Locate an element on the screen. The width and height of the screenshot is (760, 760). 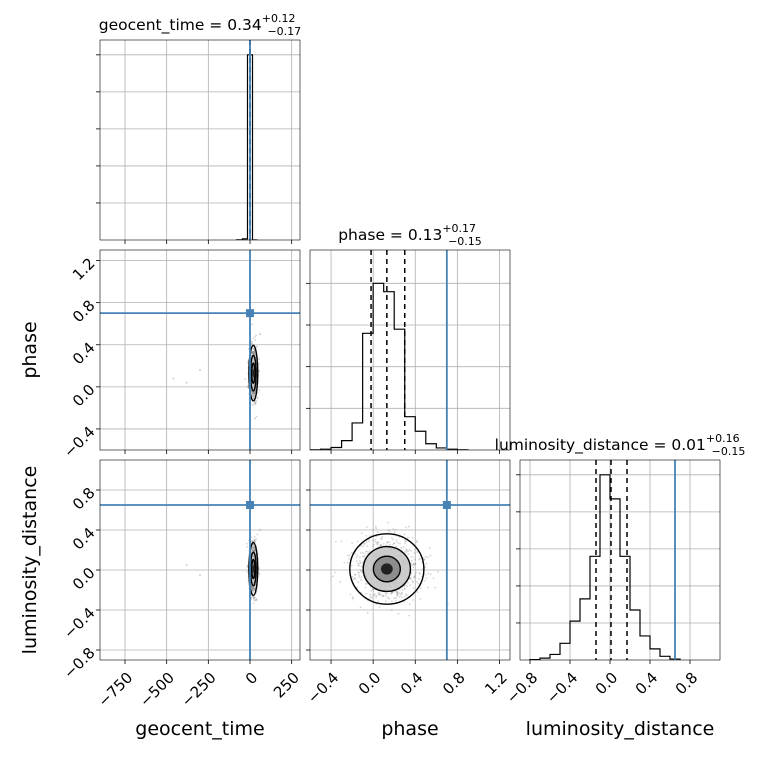
density-level is located at coordinates (386, 569).